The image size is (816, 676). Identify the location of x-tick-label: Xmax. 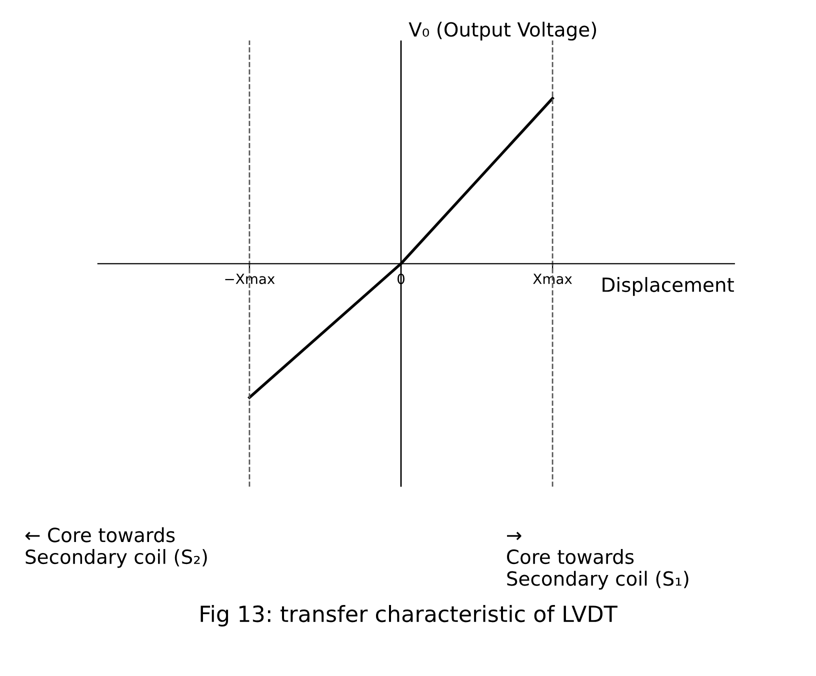
(552, 279).